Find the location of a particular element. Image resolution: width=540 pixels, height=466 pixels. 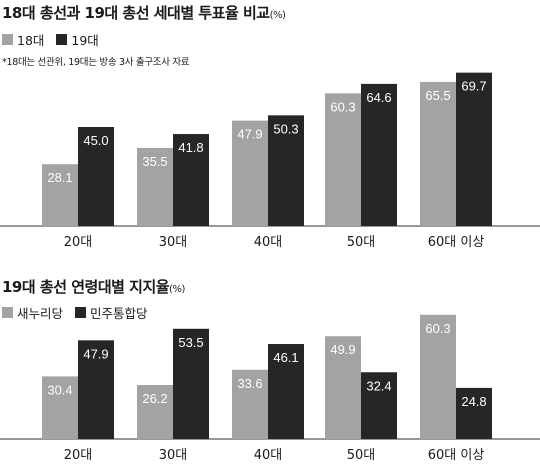

chart2-value-label-1-1: 53.5 is located at coordinates (190, 342).